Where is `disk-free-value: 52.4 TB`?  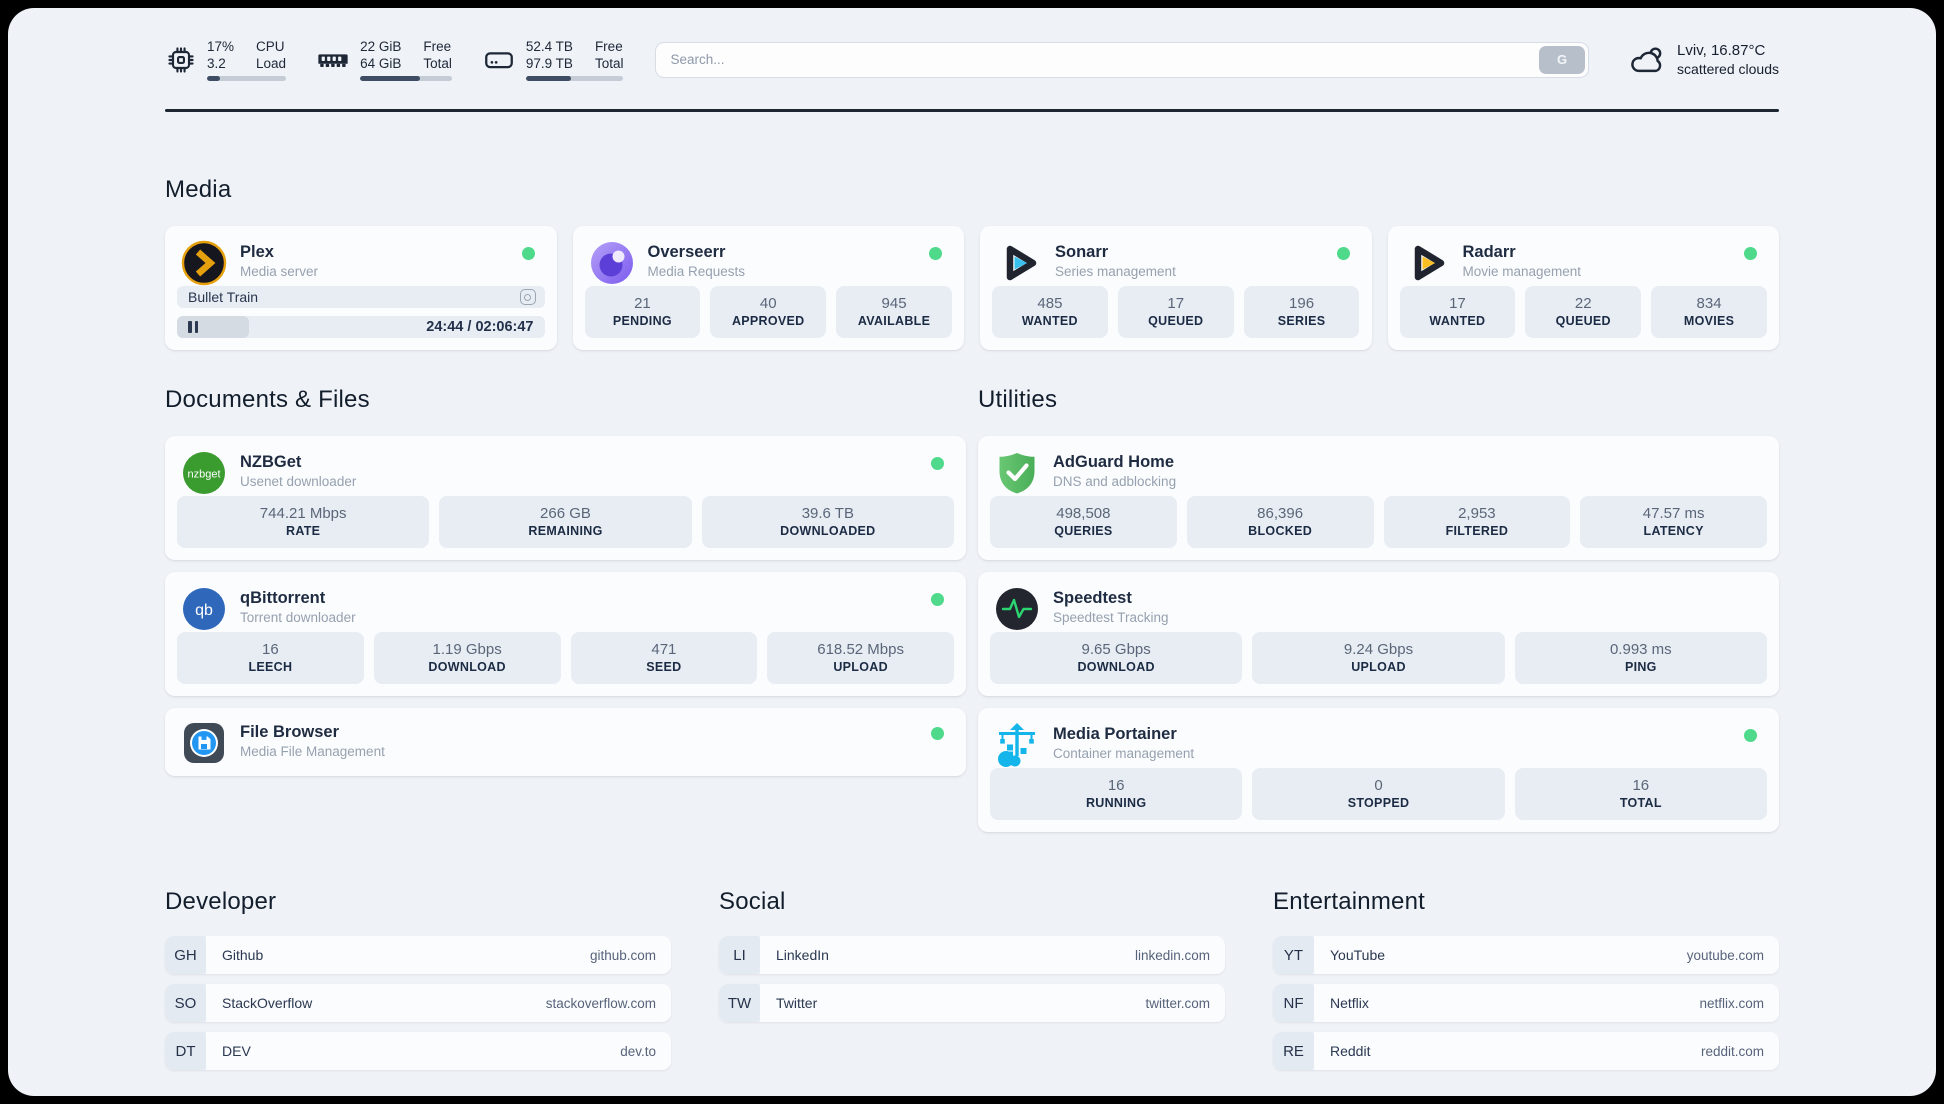 disk-free-value: 52.4 TB is located at coordinates (549, 46).